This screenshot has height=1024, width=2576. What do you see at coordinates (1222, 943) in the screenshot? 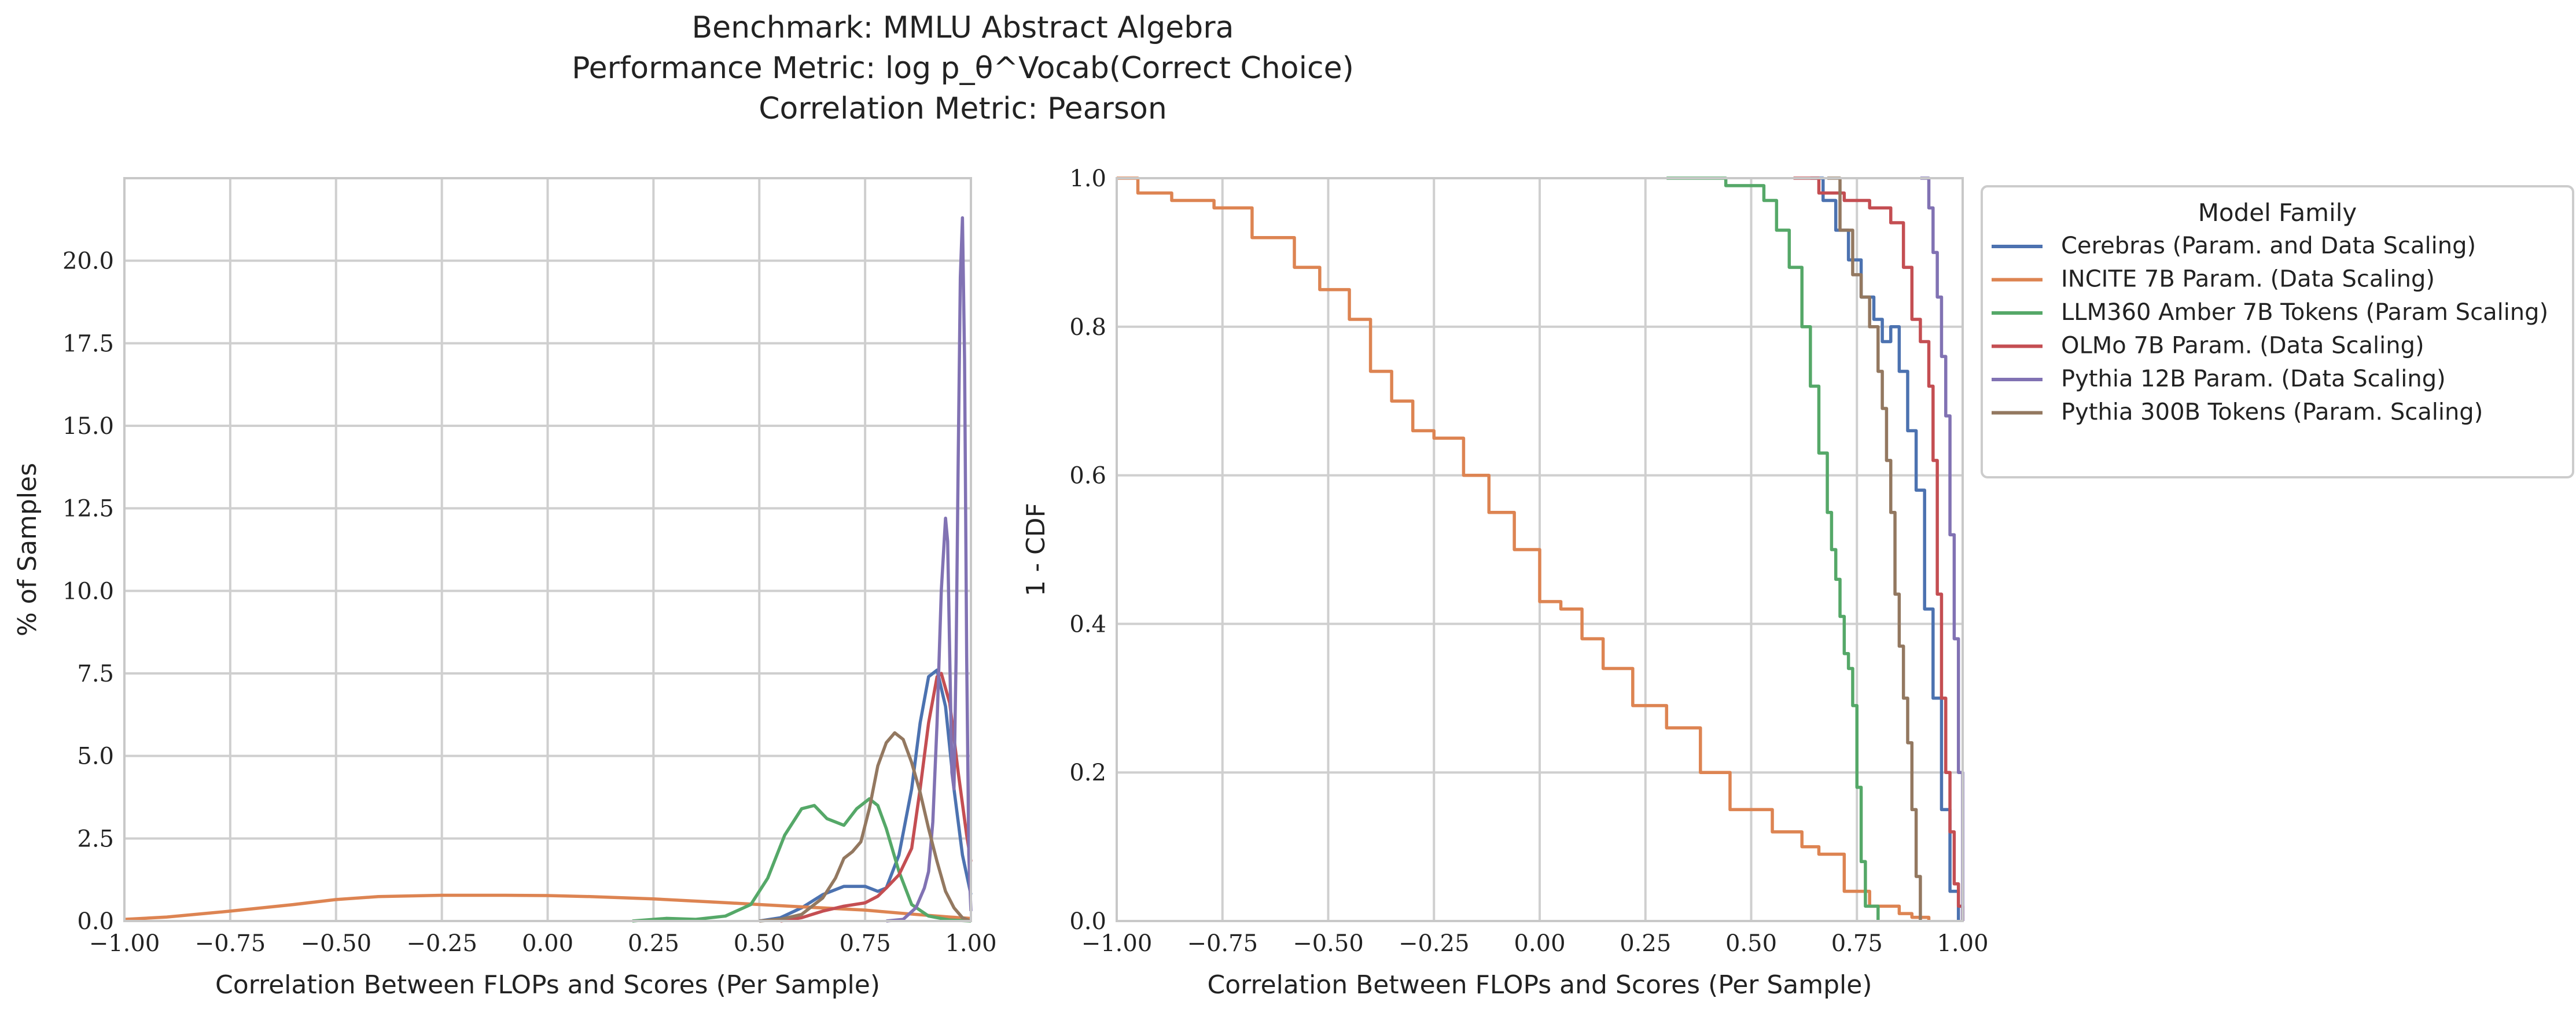
I see `cdf-xtick-label: −0.75` at bounding box center [1222, 943].